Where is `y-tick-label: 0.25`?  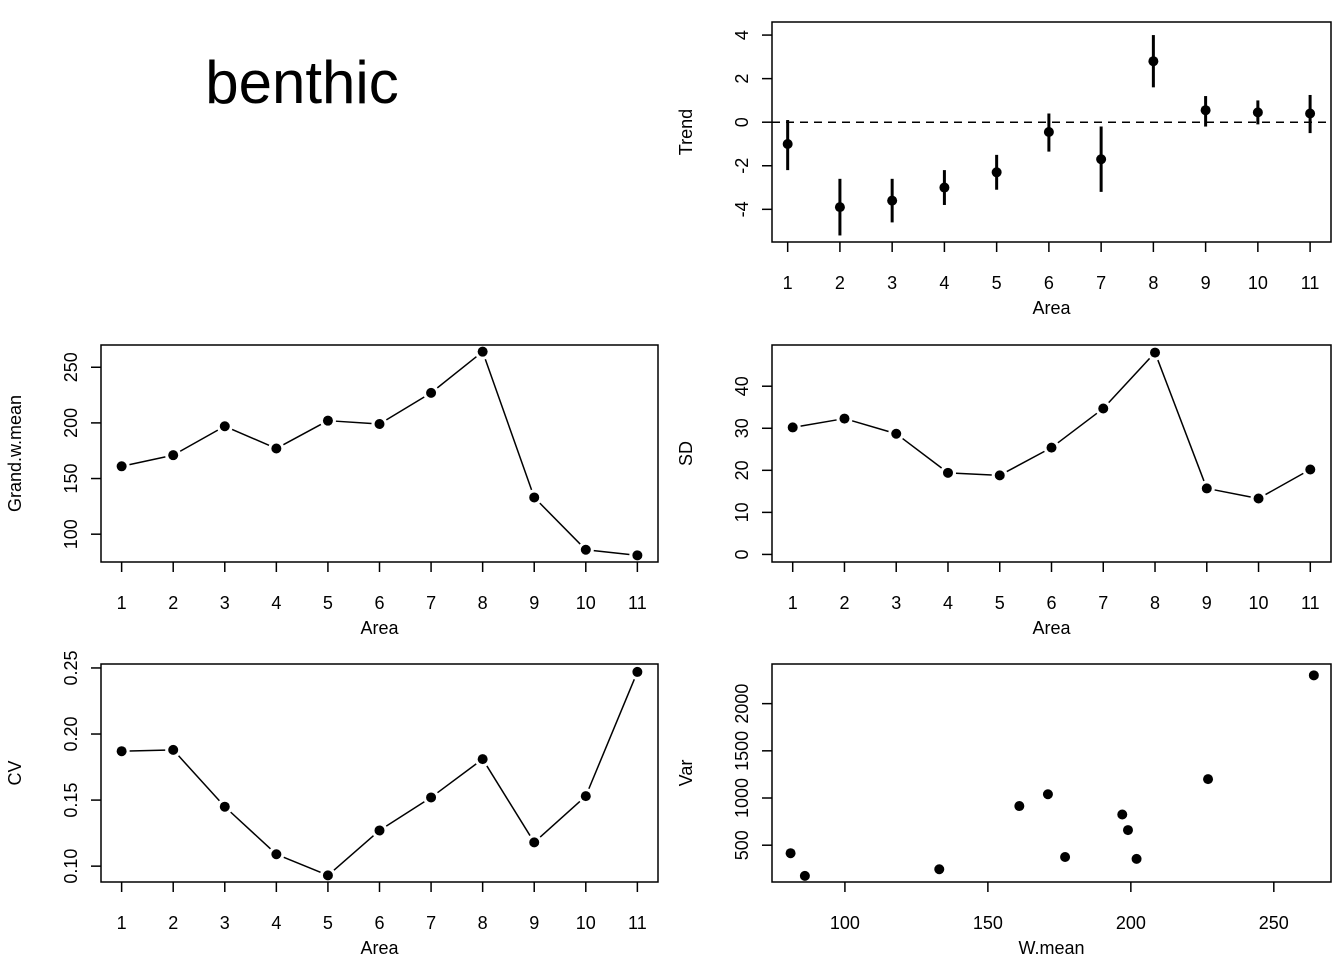 y-tick-label: 0.25 is located at coordinates (71, 667).